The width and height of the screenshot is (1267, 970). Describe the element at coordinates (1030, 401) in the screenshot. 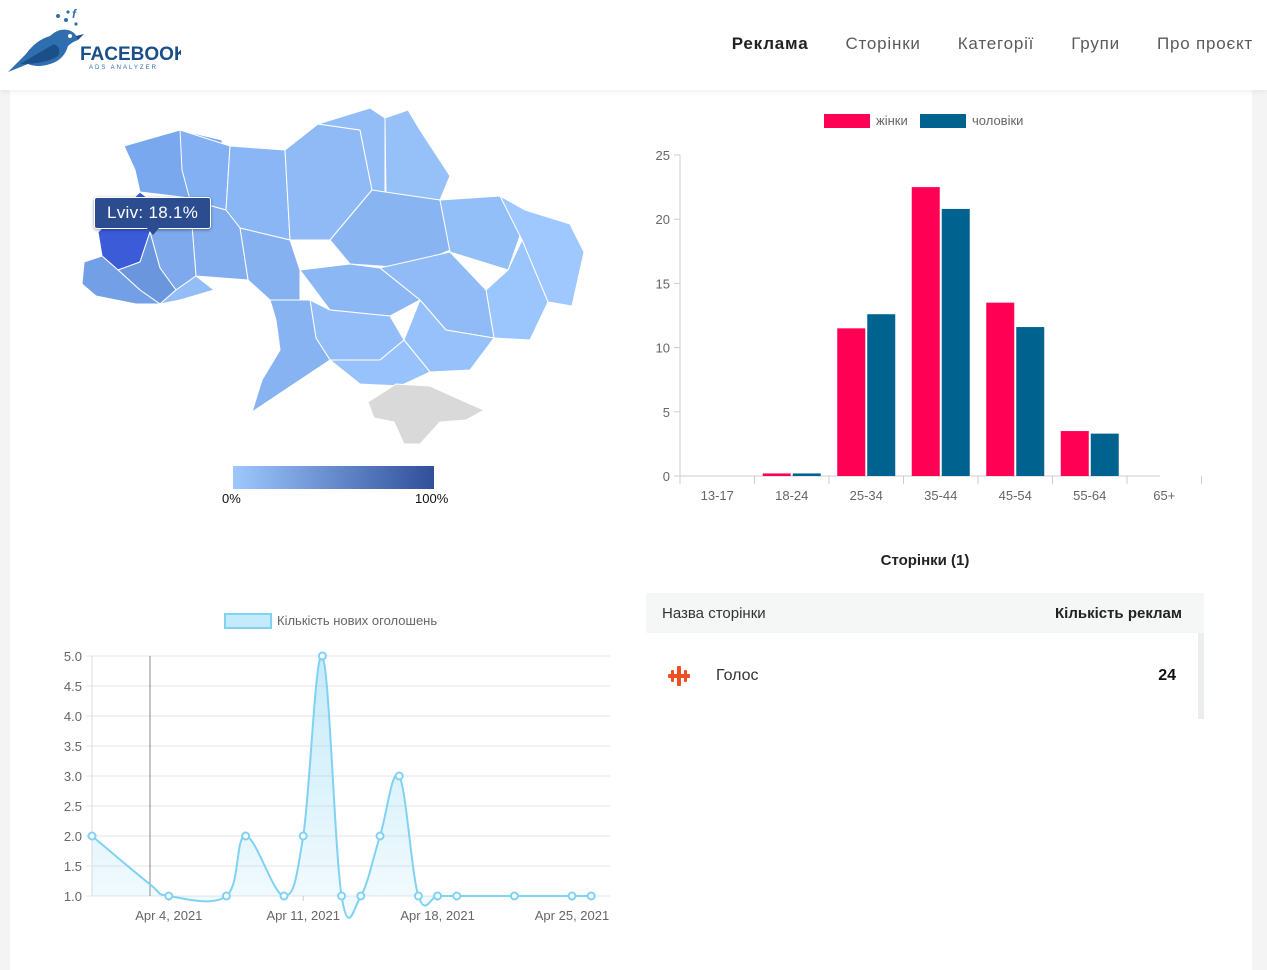

I see `bar-чоловіки-45-54` at that location.